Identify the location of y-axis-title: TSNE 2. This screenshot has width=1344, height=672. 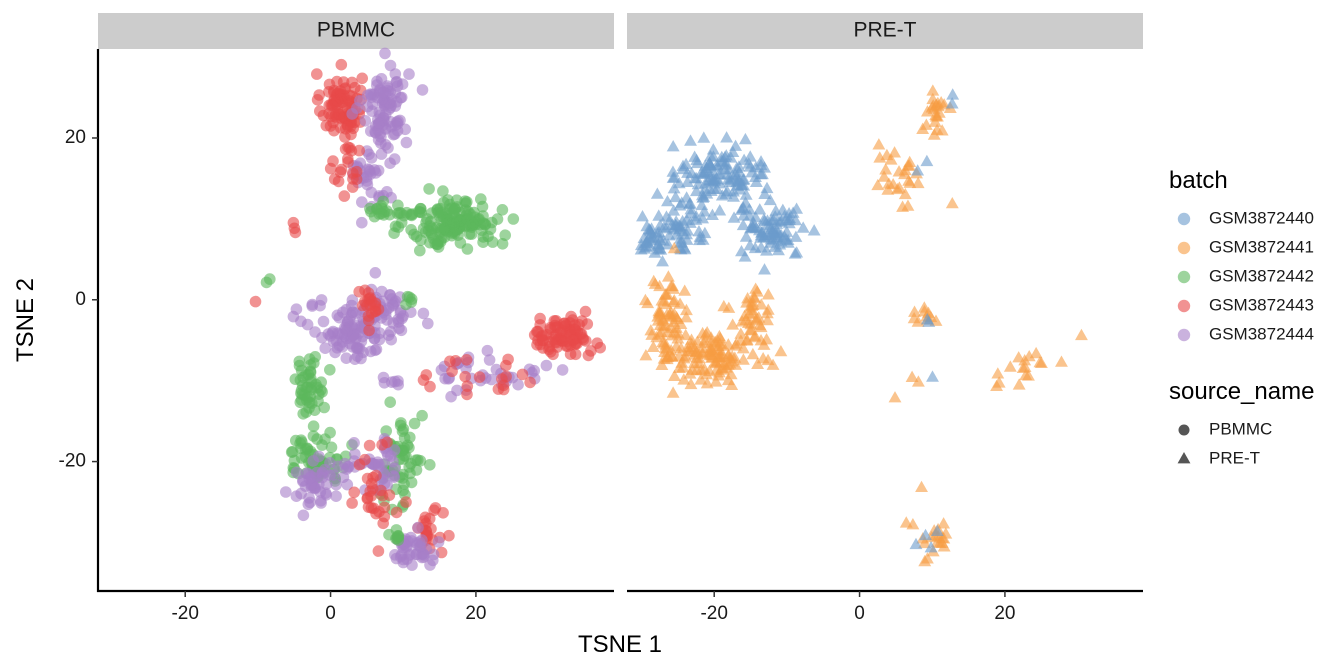
(25, 320).